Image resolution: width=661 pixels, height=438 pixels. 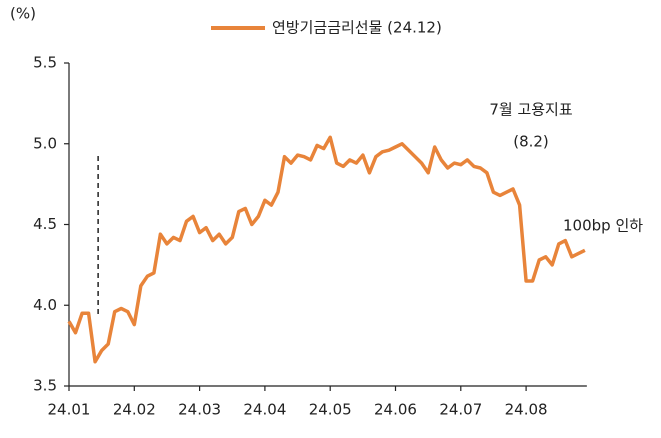 I want to click on x-tick-label: 24.08, so click(x=526, y=410).